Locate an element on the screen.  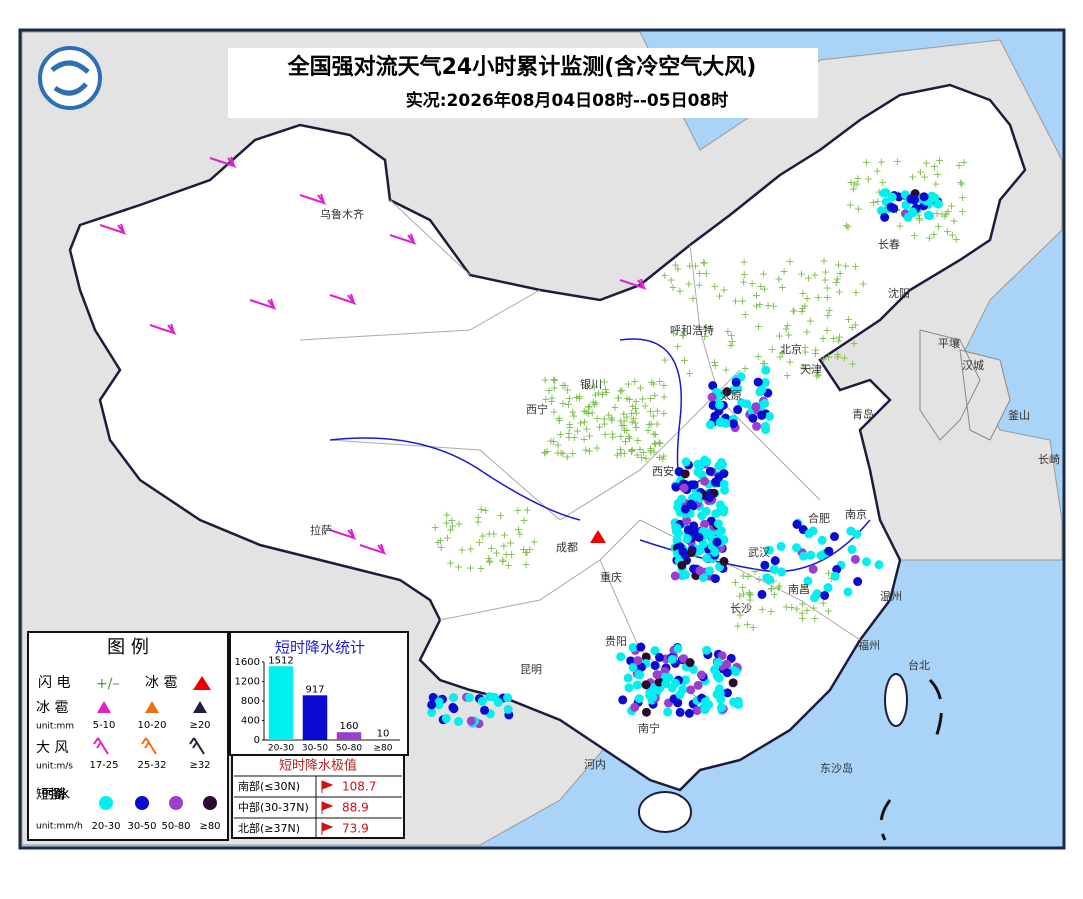
legend-class: ≥20 is located at coordinates (199, 725).